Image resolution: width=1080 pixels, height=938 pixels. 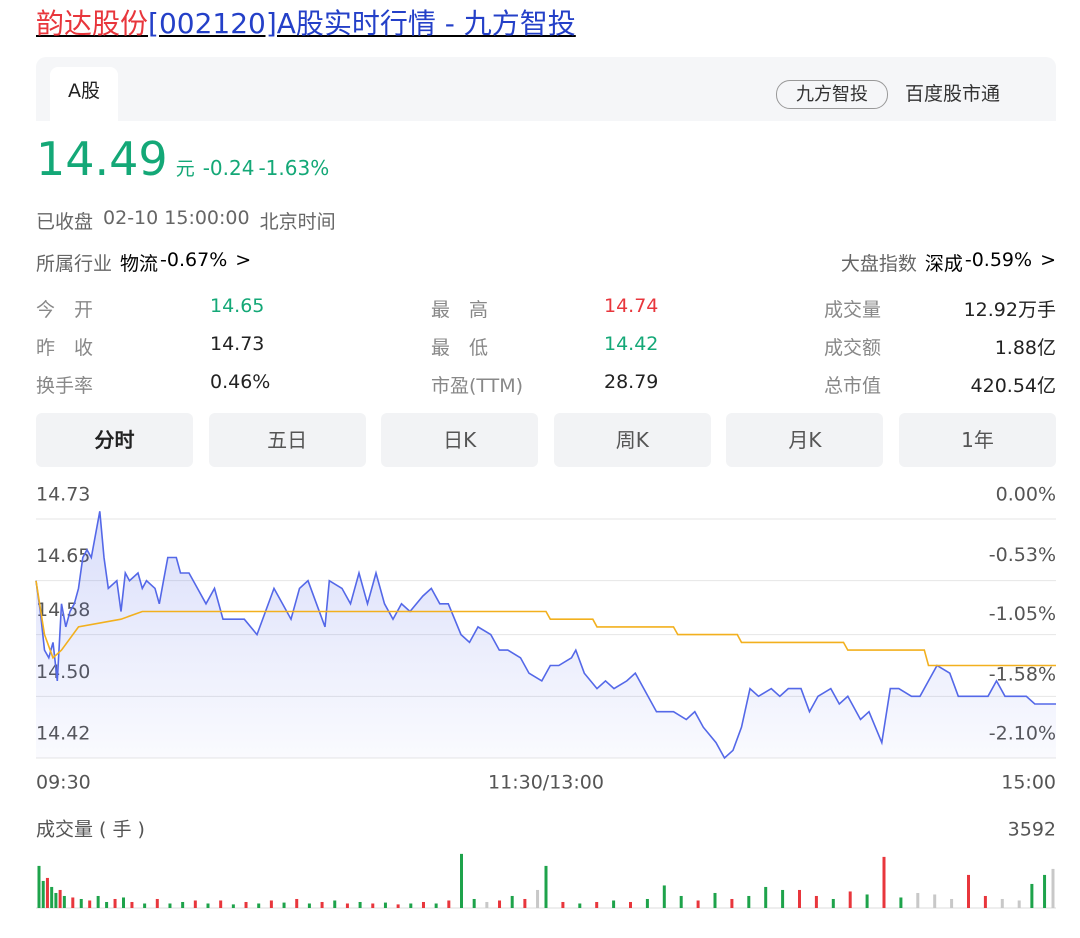 What do you see at coordinates (63, 783) in the screenshot?
I see `x-tick-label: 09:30` at bounding box center [63, 783].